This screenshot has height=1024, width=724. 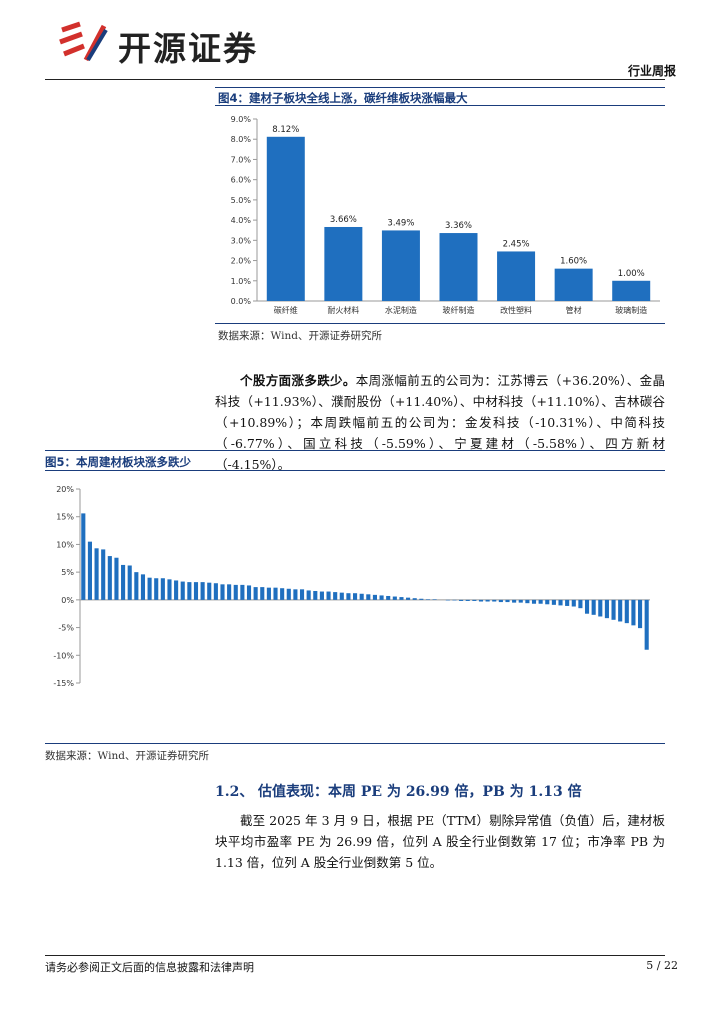 I want to click on y-tick-label: -5%, so click(x=66, y=628).